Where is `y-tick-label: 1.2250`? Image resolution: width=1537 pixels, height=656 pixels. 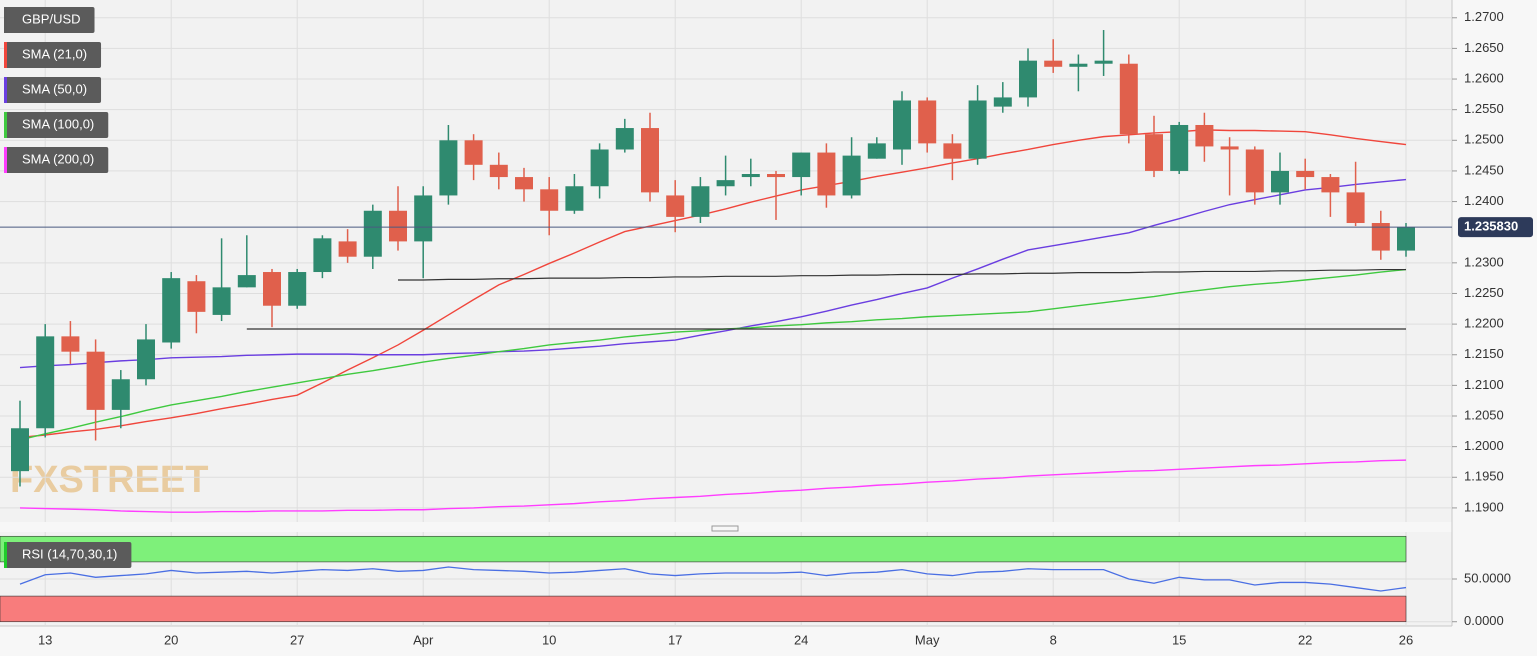
y-tick-label: 1.2250 is located at coordinates (1484, 292).